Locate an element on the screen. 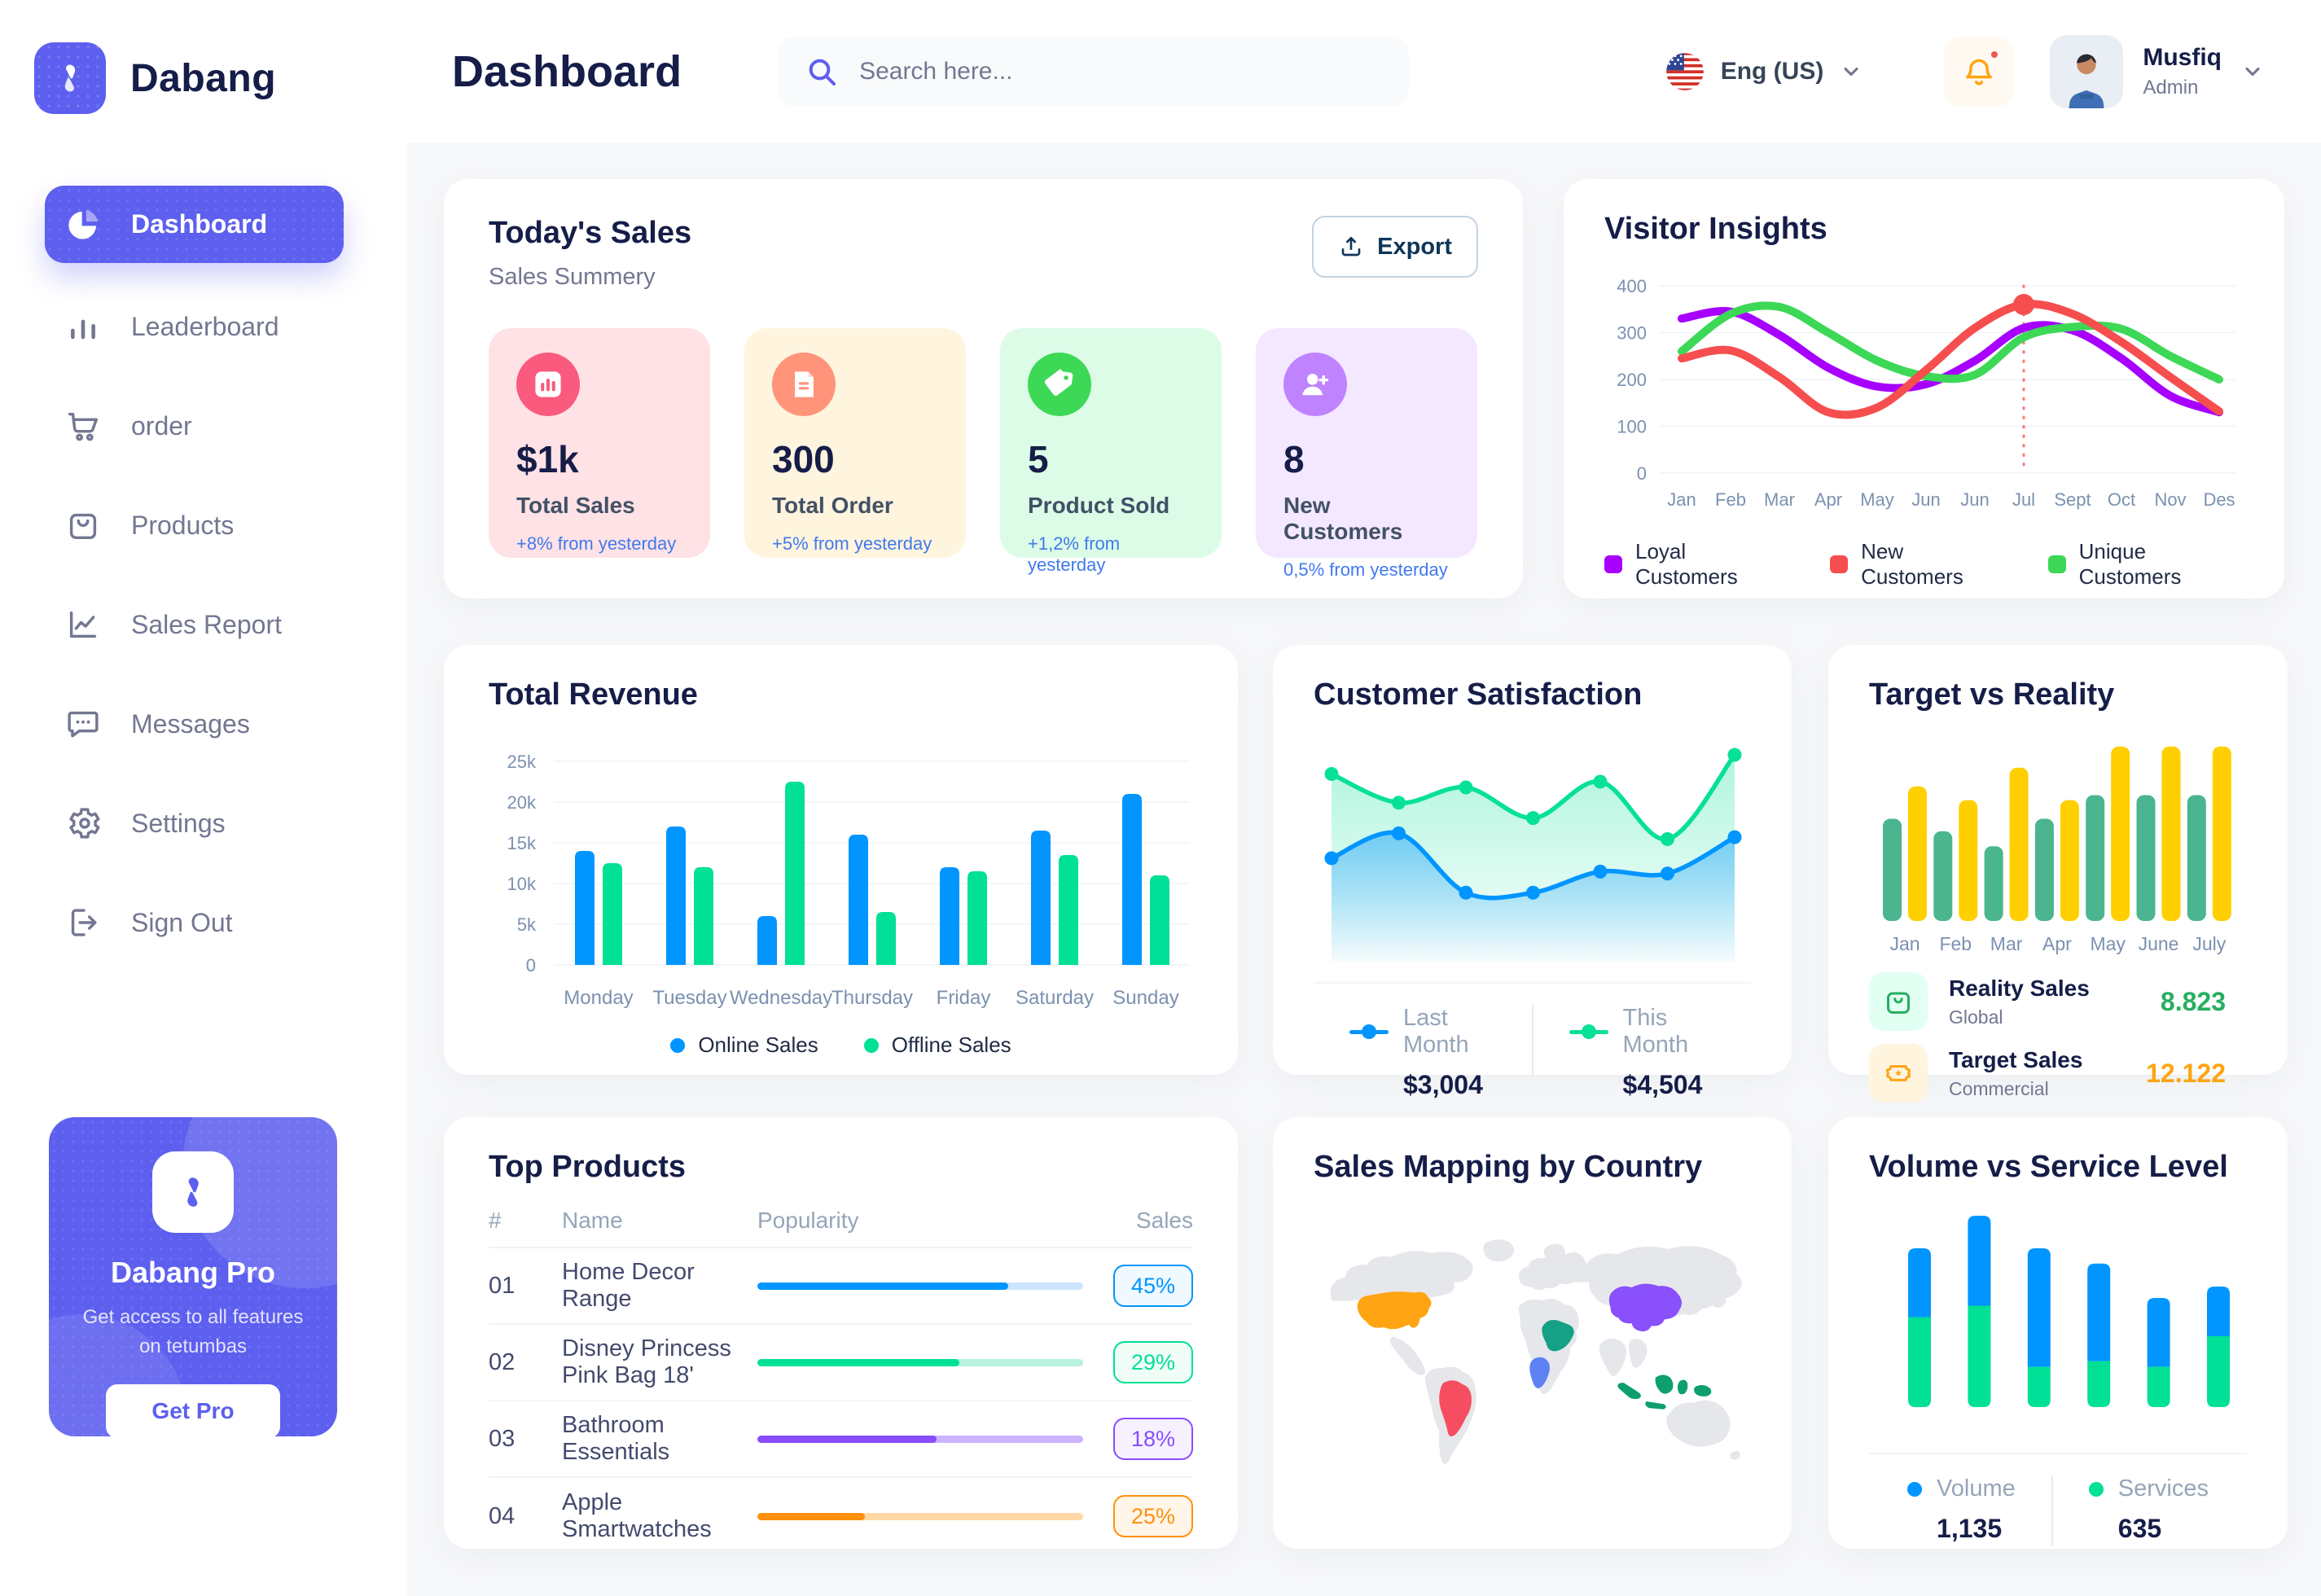 The width and height of the screenshot is (2321, 1596). map-mexico is located at coordinates (1407, 1355).